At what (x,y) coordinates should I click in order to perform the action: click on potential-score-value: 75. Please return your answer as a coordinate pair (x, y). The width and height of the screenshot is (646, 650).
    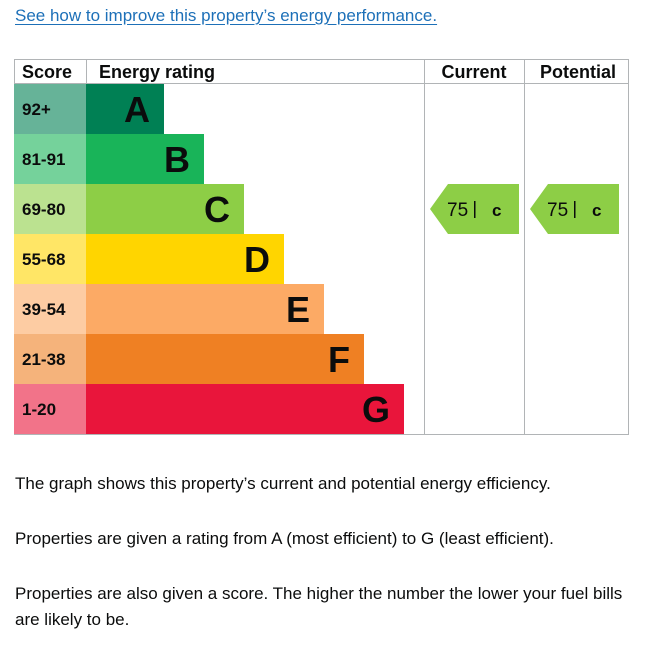
    Looking at the image, I should click on (557, 210).